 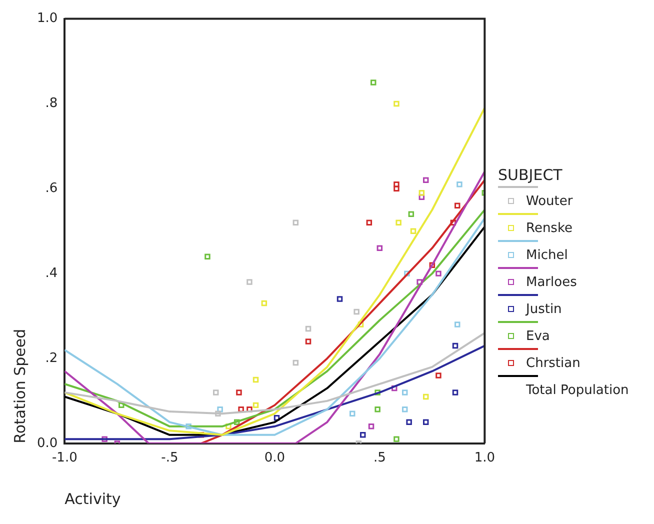 What do you see at coordinates (531, 175) in the screenshot?
I see `legend-title: SUBJECT` at bounding box center [531, 175].